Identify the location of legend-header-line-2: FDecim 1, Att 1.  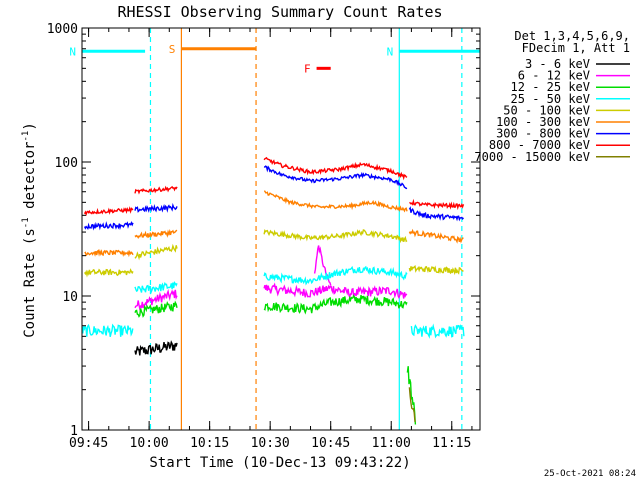
(576, 48).